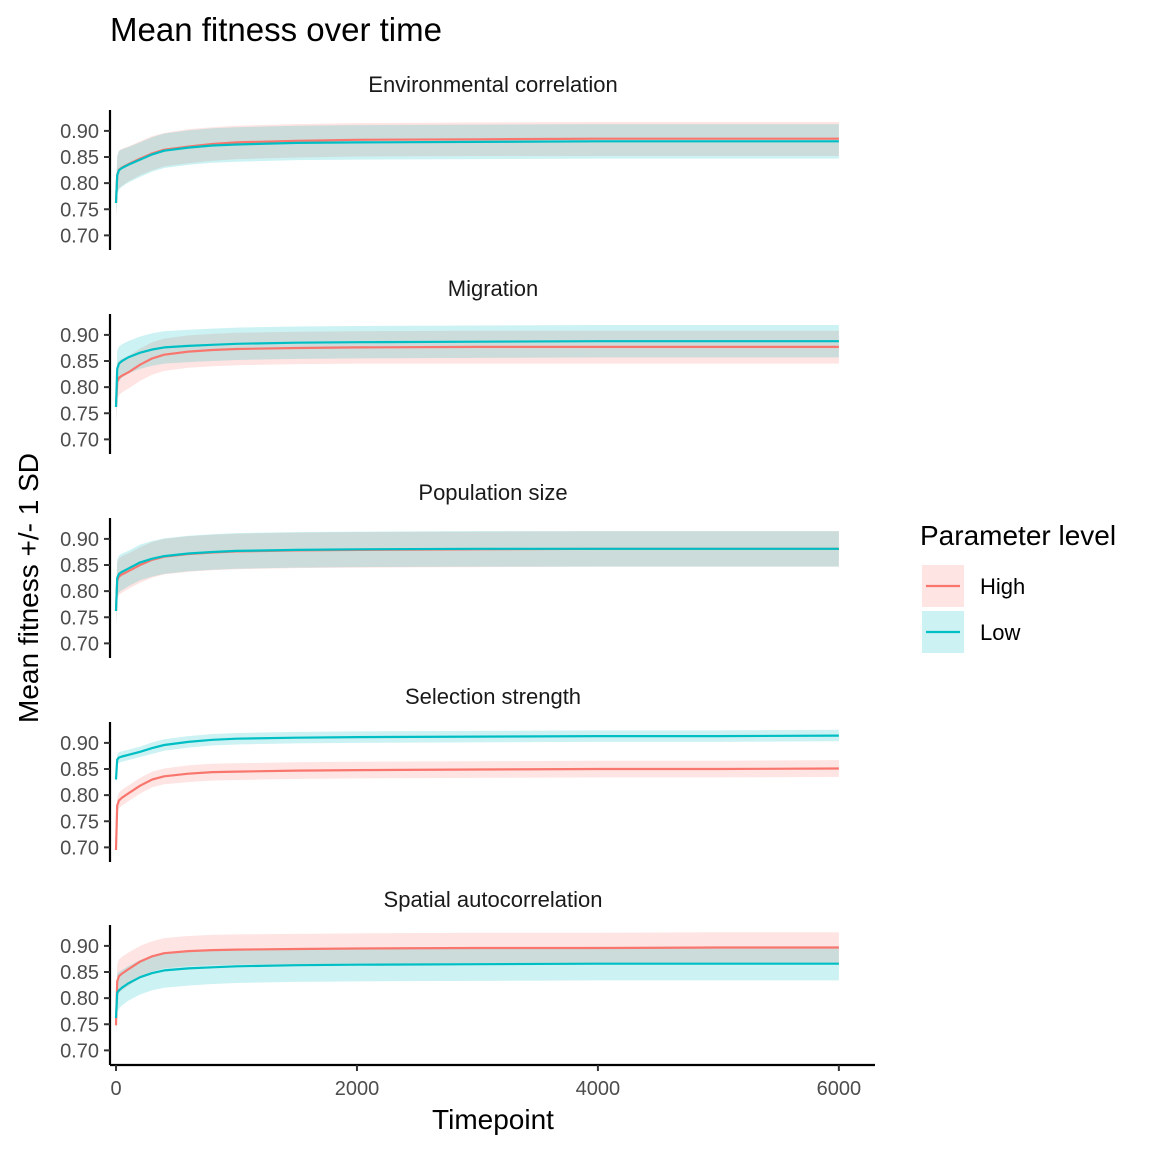 This screenshot has height=1152, width=1152. What do you see at coordinates (492, 84) in the screenshot?
I see `strip-label: Environmental correlation` at bounding box center [492, 84].